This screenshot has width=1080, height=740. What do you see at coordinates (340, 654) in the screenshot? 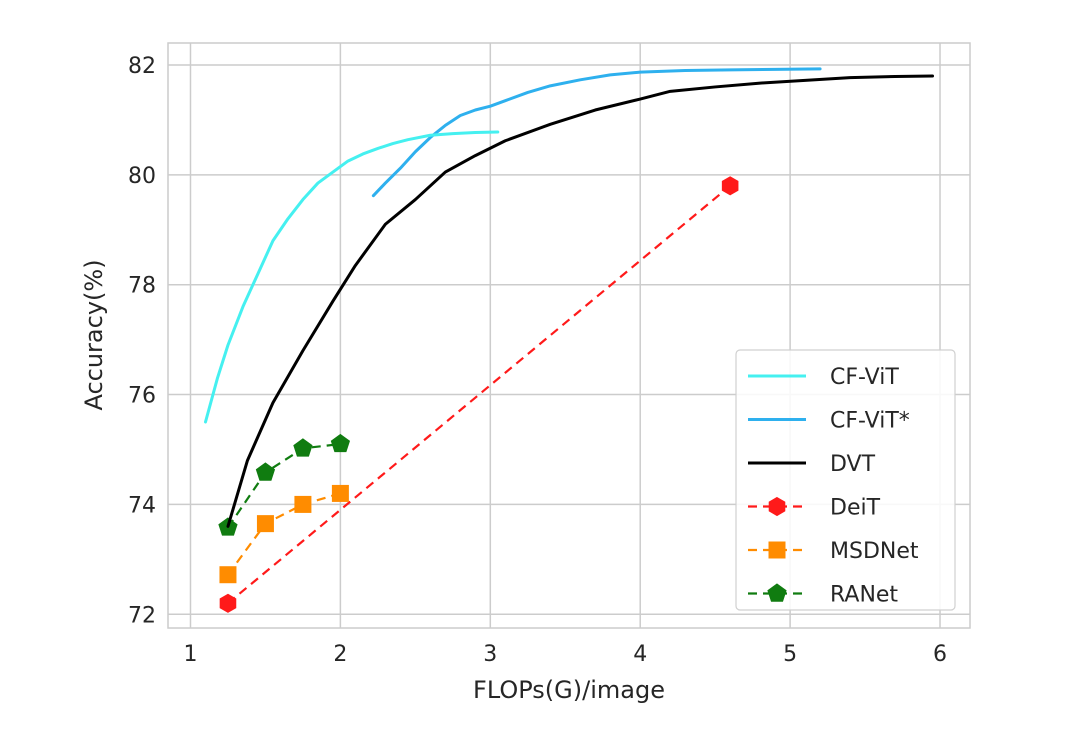
I see `x-tick-label: 2` at bounding box center [340, 654].